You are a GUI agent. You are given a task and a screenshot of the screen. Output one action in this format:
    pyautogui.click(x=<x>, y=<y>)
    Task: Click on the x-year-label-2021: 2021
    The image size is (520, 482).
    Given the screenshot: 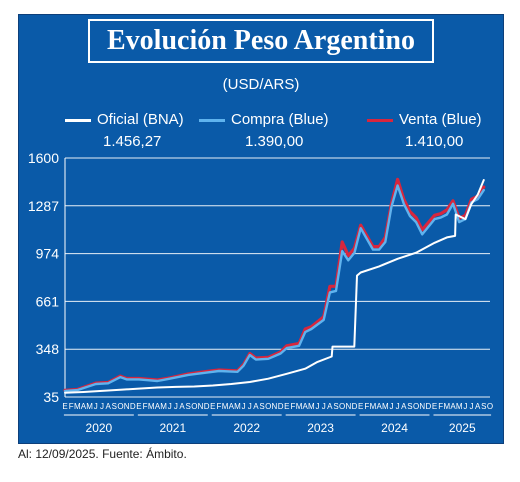 What is the action you would take?
    pyautogui.click(x=172, y=428)
    